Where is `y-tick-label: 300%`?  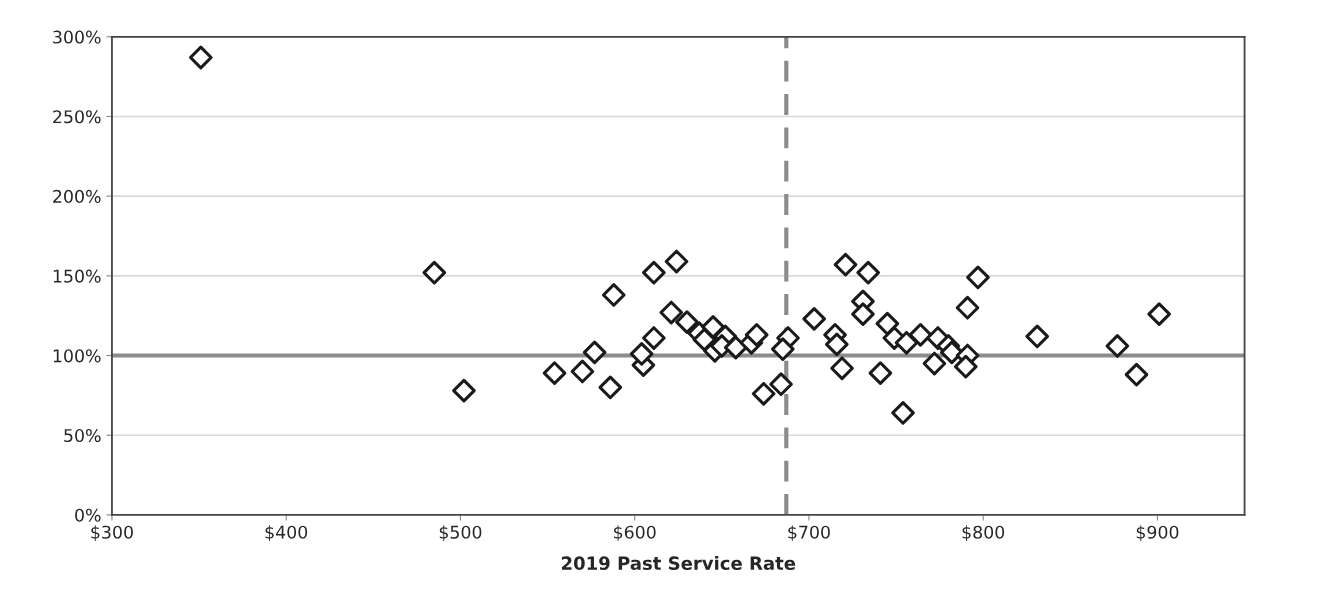
y-tick-label: 300% is located at coordinates (77, 37).